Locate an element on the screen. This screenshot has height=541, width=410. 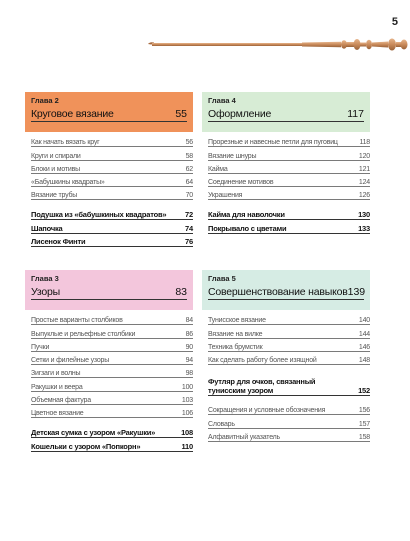
chapter-label: Глава 3 is located at coordinates (45, 278).